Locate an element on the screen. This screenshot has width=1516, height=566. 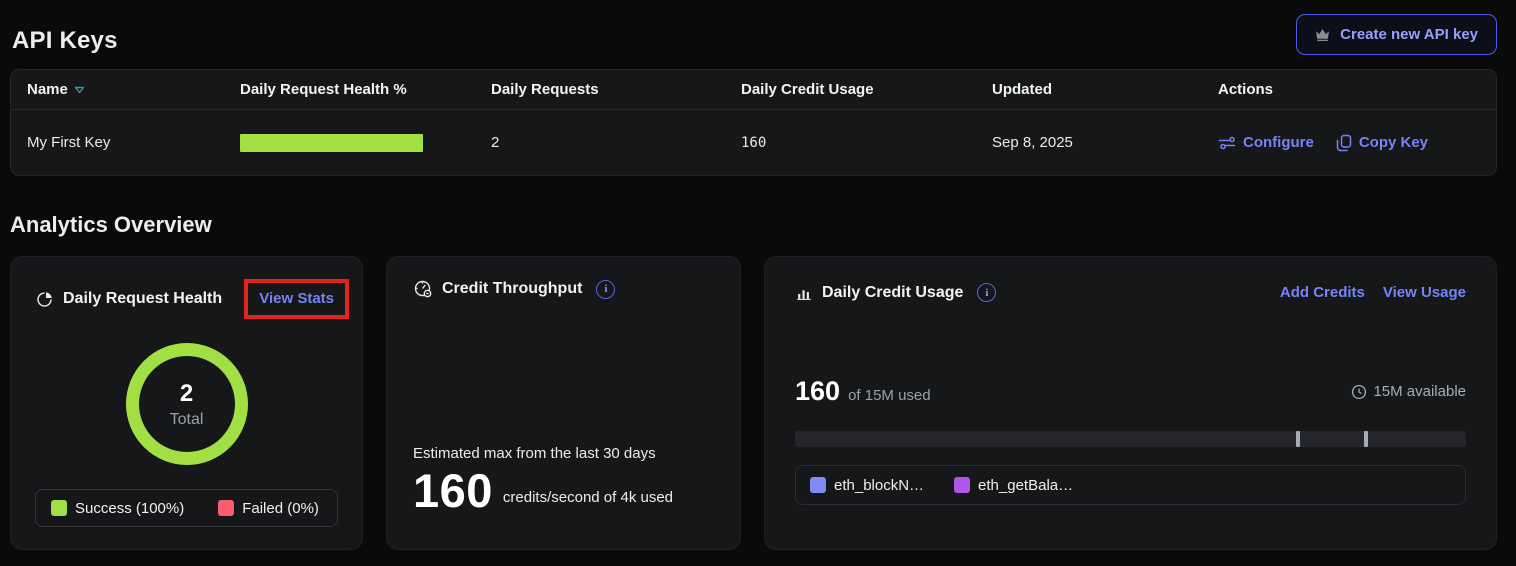
add-credits-link: Add Credits is located at coordinates (1322, 292).